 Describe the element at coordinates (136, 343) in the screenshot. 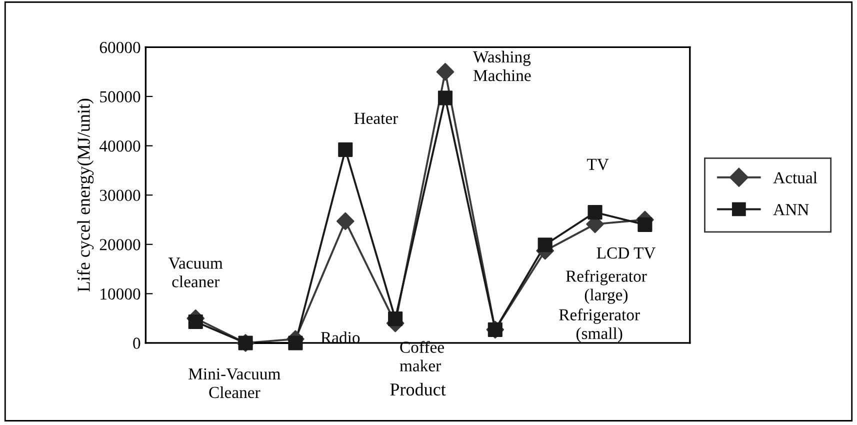

I see `y-tick-label: 0` at that location.